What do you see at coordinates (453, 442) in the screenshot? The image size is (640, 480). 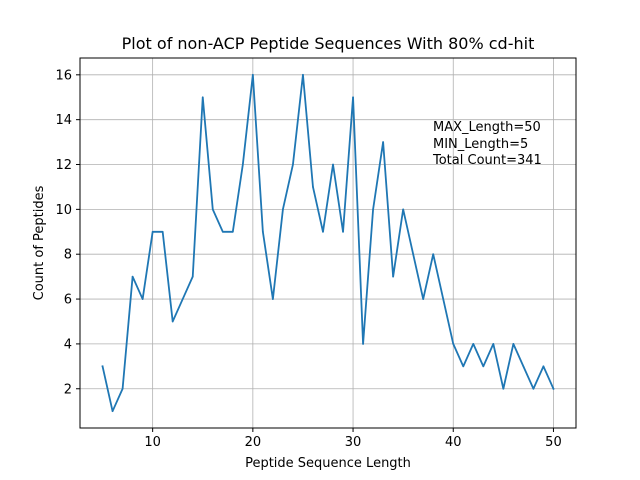 I see `x-tick-label: 40` at bounding box center [453, 442].